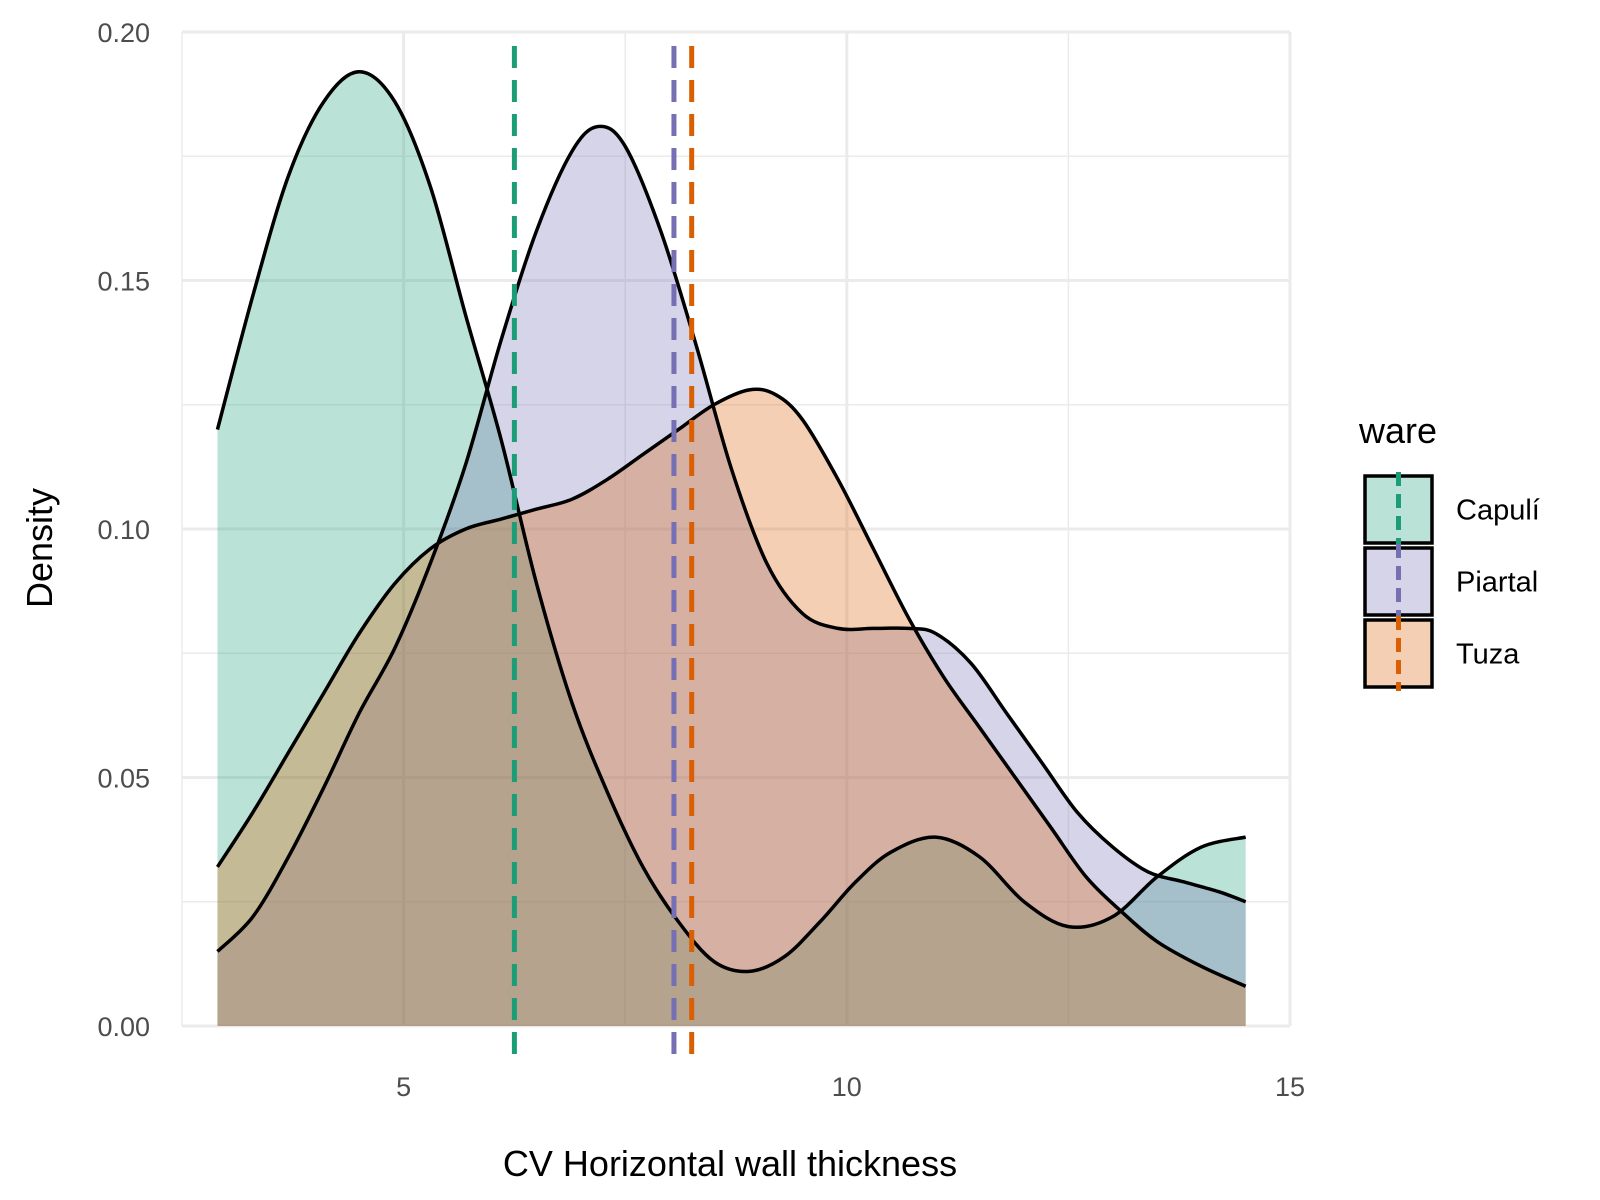 Image resolution: width=1600 pixels, height=1200 pixels. What do you see at coordinates (1397, 430) in the screenshot?
I see `legend-title: ware` at bounding box center [1397, 430].